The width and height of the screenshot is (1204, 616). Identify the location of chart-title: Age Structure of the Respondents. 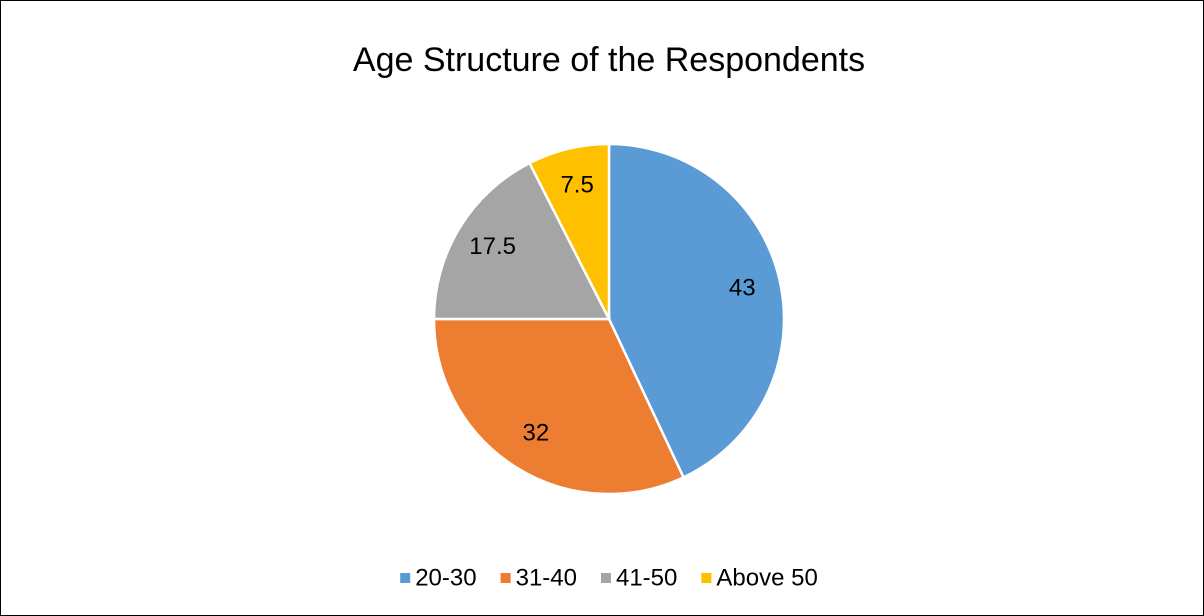
(609, 60).